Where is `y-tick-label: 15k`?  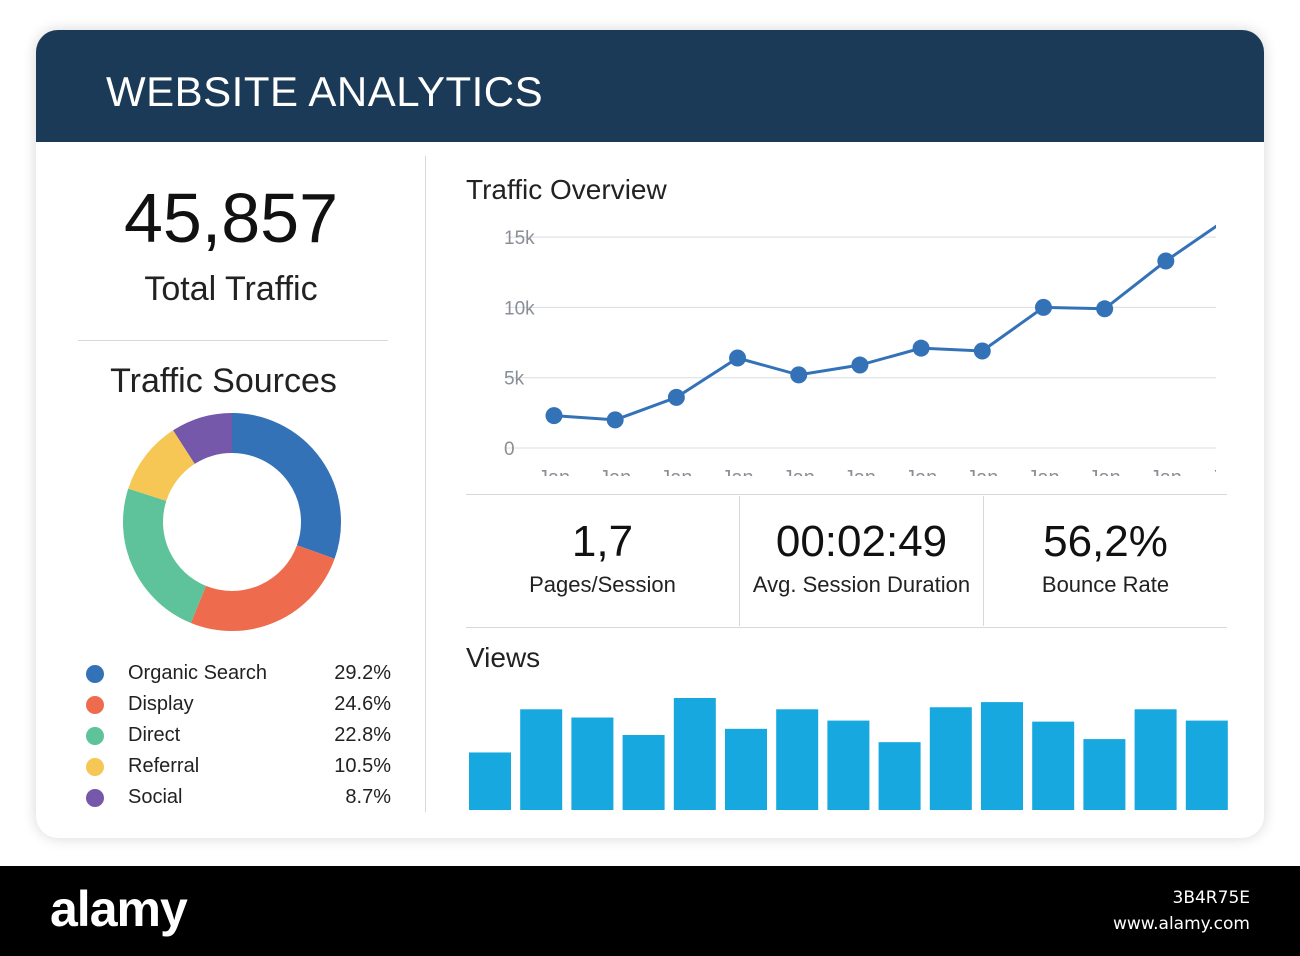 y-tick-label: 15k is located at coordinates (519, 238).